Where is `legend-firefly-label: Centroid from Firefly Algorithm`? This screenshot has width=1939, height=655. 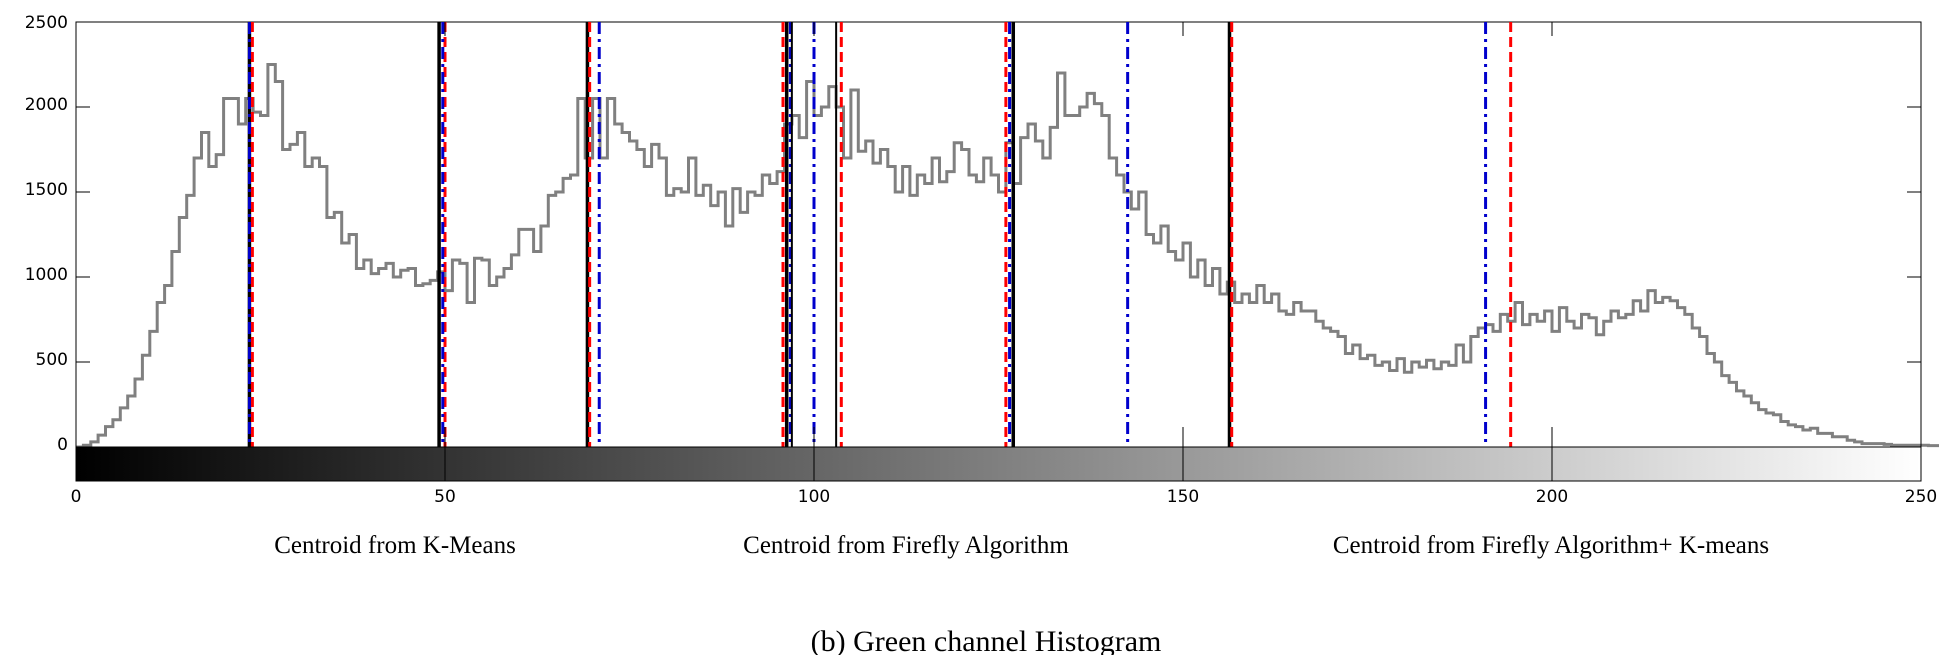
legend-firefly-label: Centroid from Firefly Algorithm is located at coordinates (906, 545).